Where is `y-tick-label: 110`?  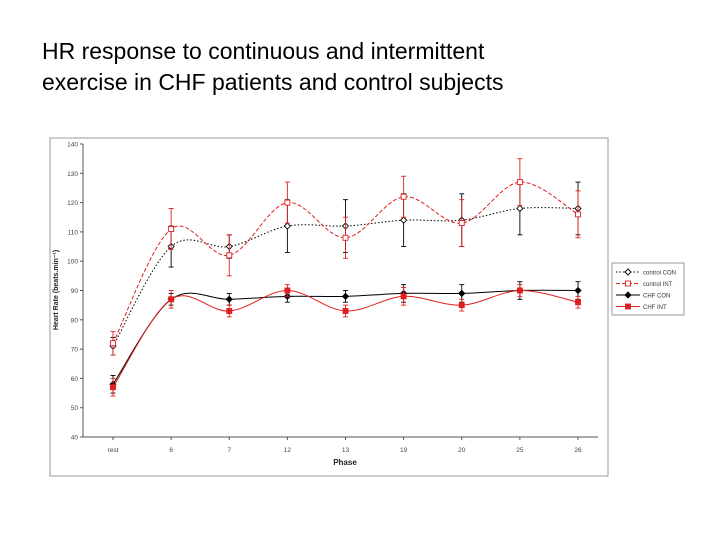 y-tick-label: 110 is located at coordinates (73, 232).